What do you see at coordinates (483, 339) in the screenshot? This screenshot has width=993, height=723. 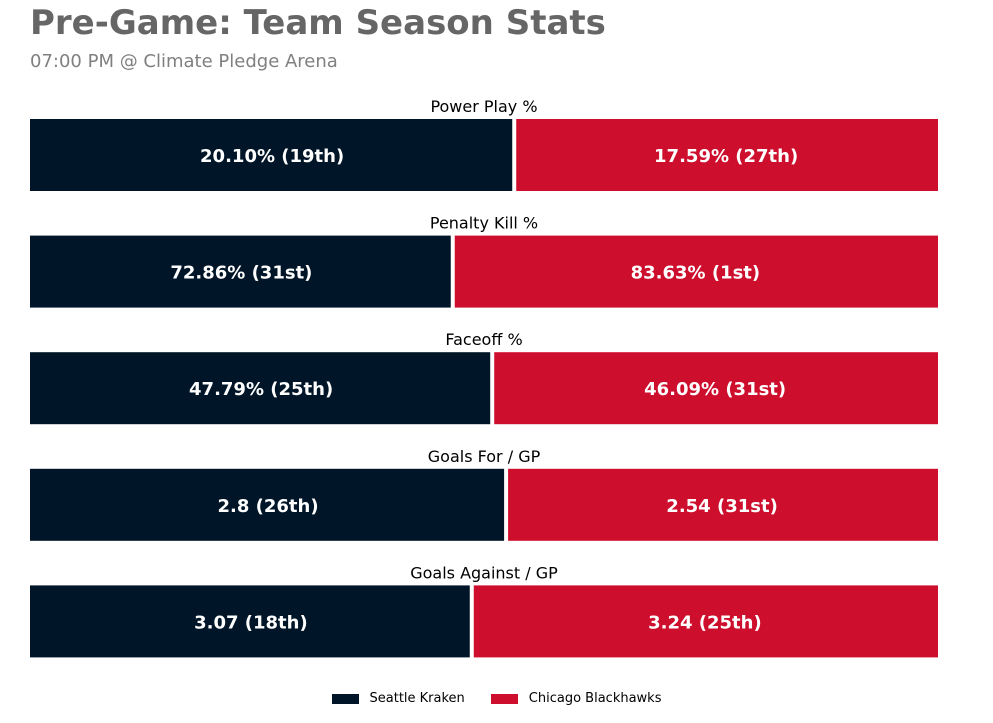 I see `category-label: Faceoff %` at bounding box center [483, 339].